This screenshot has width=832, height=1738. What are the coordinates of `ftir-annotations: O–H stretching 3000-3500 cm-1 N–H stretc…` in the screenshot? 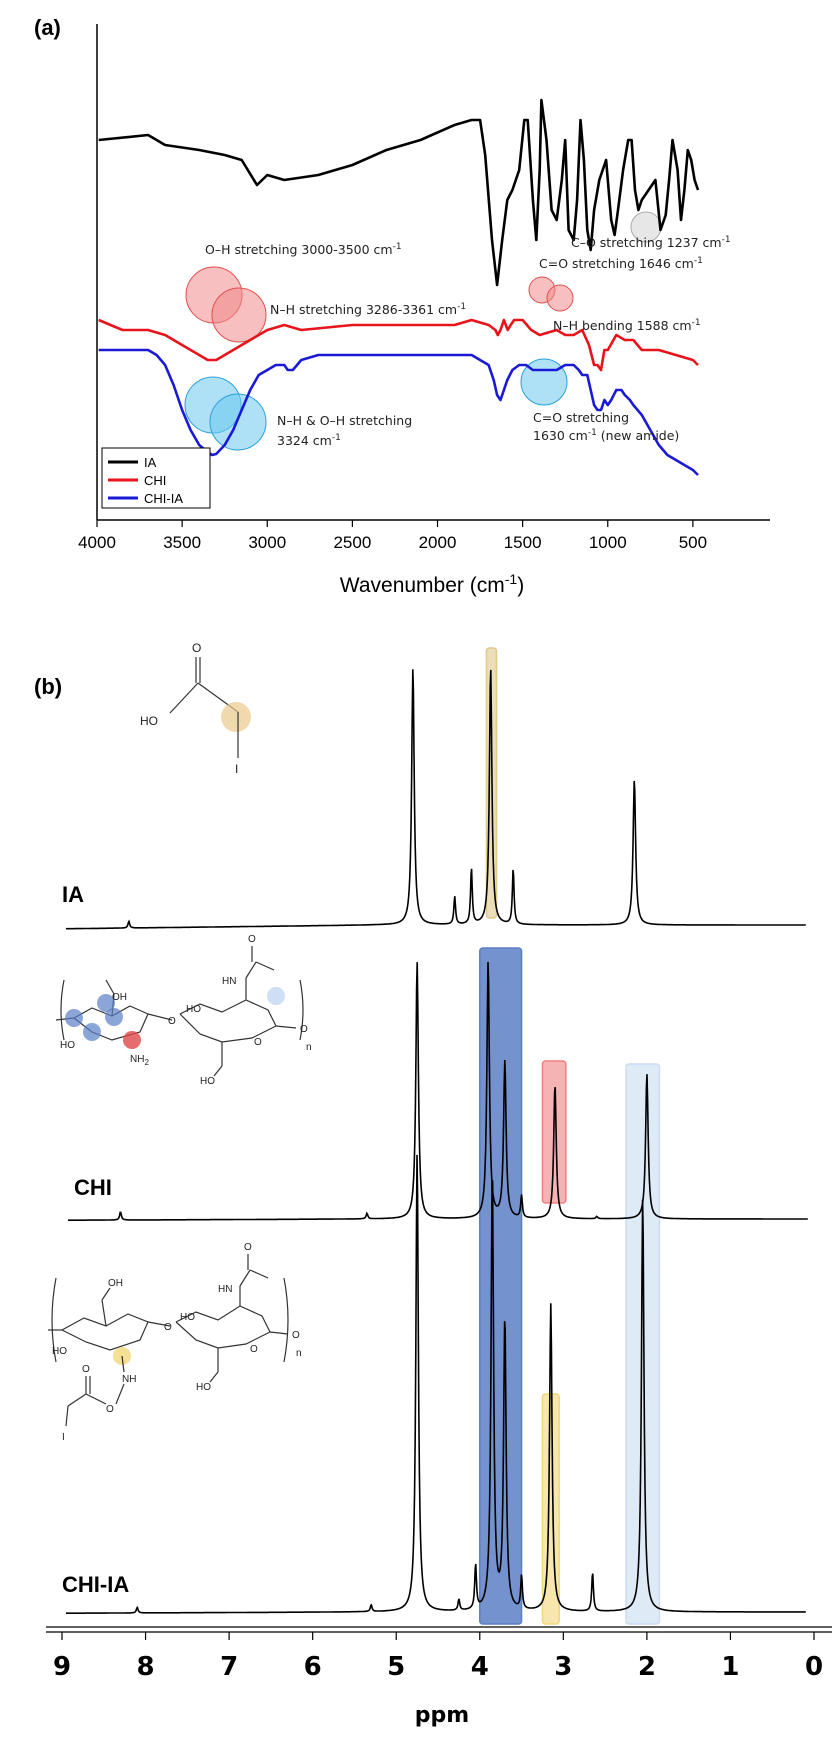 It's located at (468, 341).